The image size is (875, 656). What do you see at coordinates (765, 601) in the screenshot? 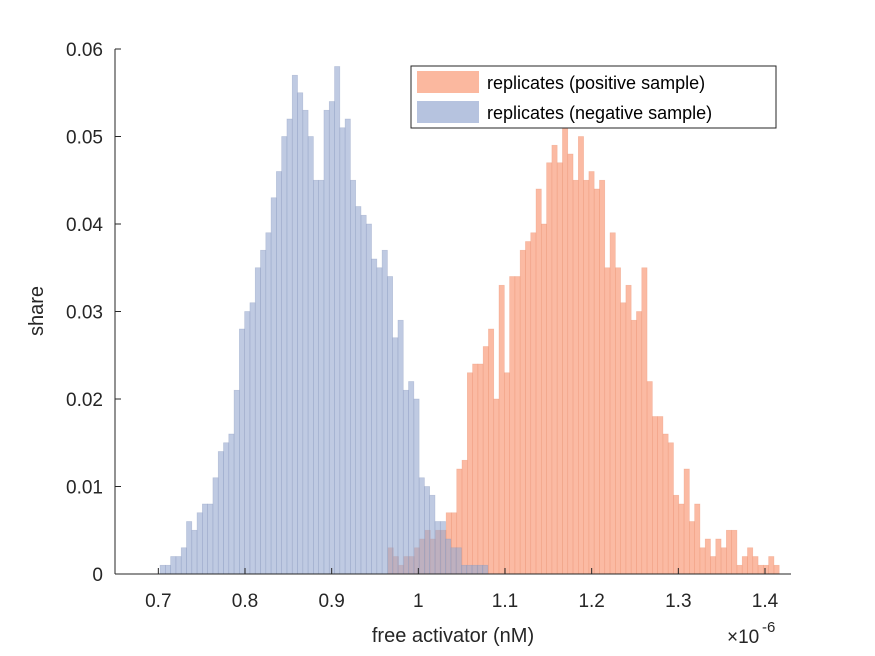
I see `x-tick-label: 1.4` at bounding box center [765, 601].